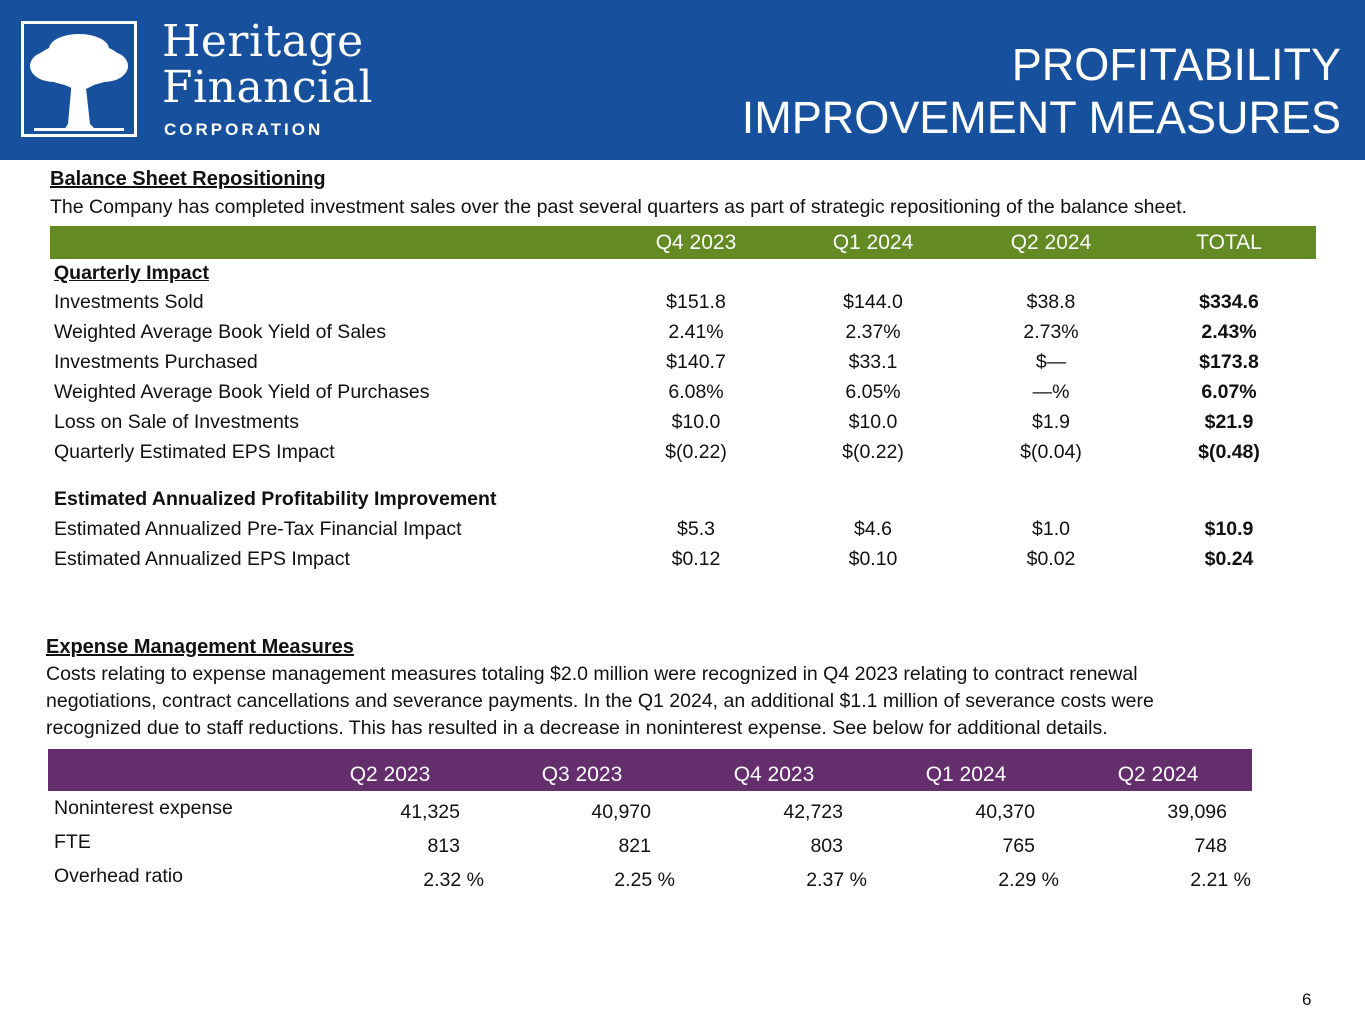  What do you see at coordinates (1229, 559) in the screenshot?
I see `total-cell: $0.24` at bounding box center [1229, 559].